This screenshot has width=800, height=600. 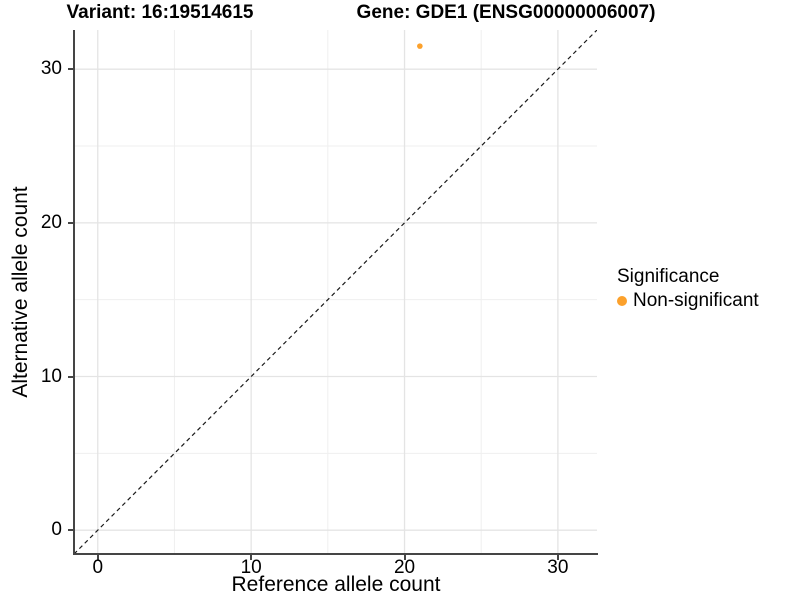 I want to click on gene-title: Gene: GDE1 (ENSG00000006007), so click(x=506, y=12).